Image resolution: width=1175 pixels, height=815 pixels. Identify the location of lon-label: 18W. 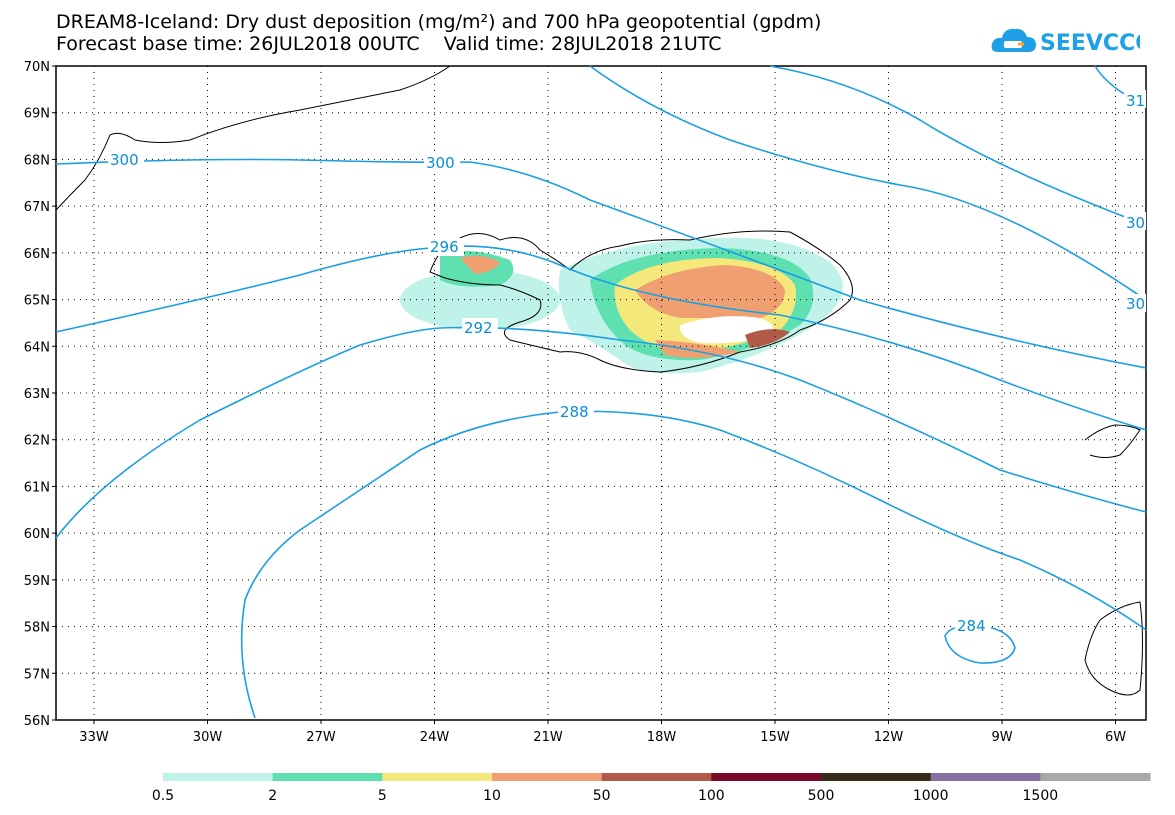
(662, 737).